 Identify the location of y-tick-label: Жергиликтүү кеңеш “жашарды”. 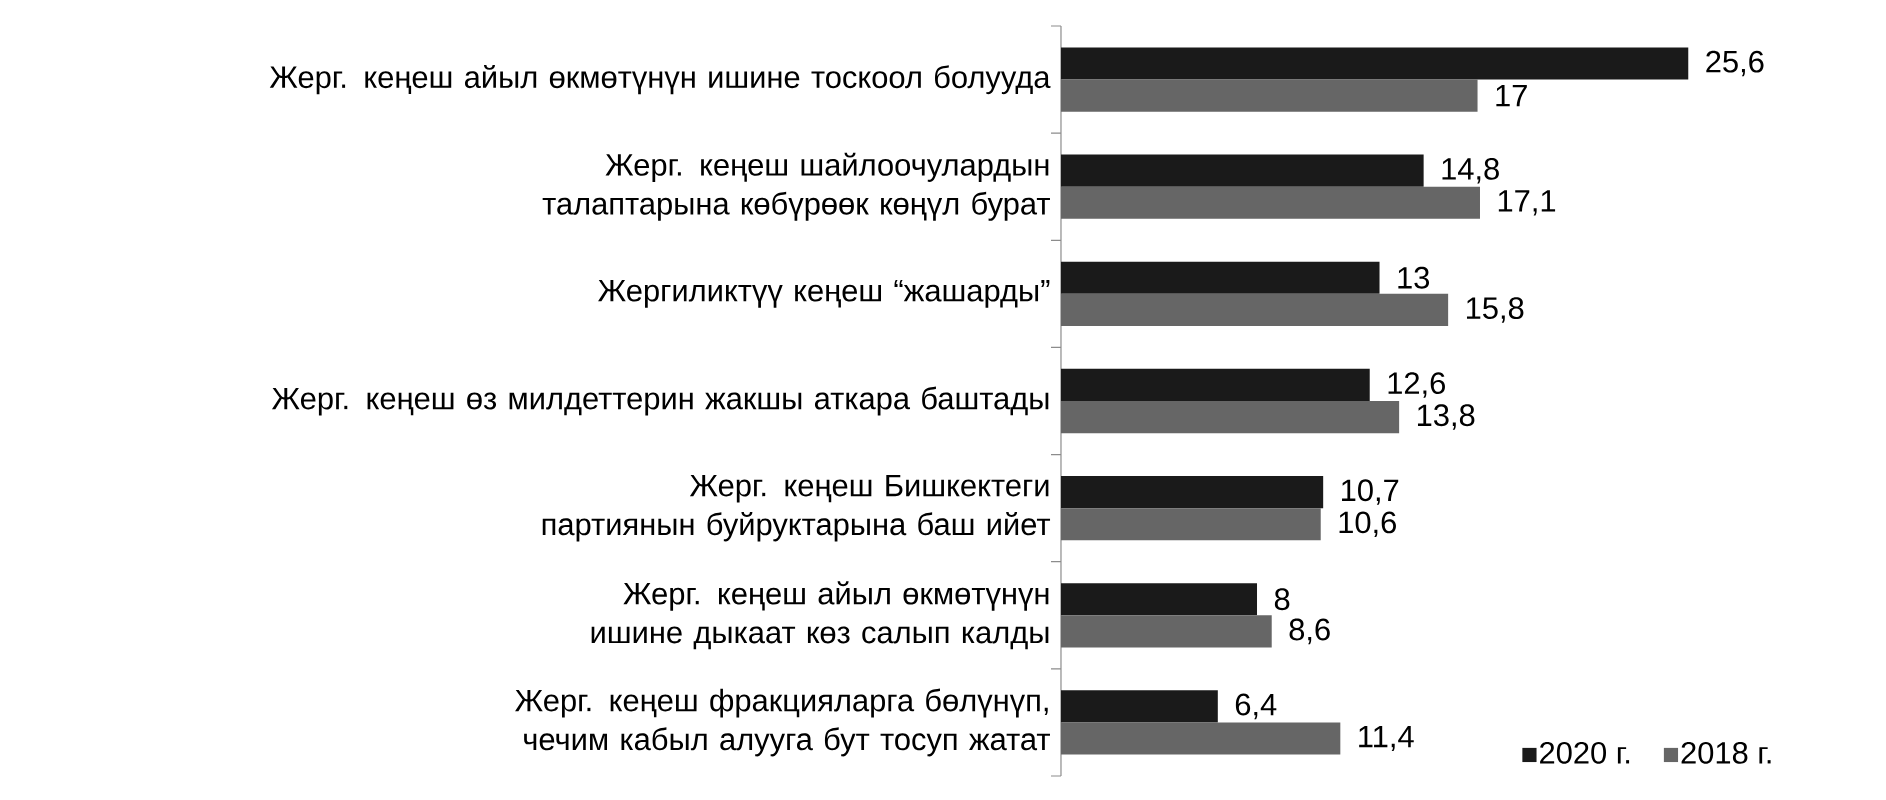
(824, 294).